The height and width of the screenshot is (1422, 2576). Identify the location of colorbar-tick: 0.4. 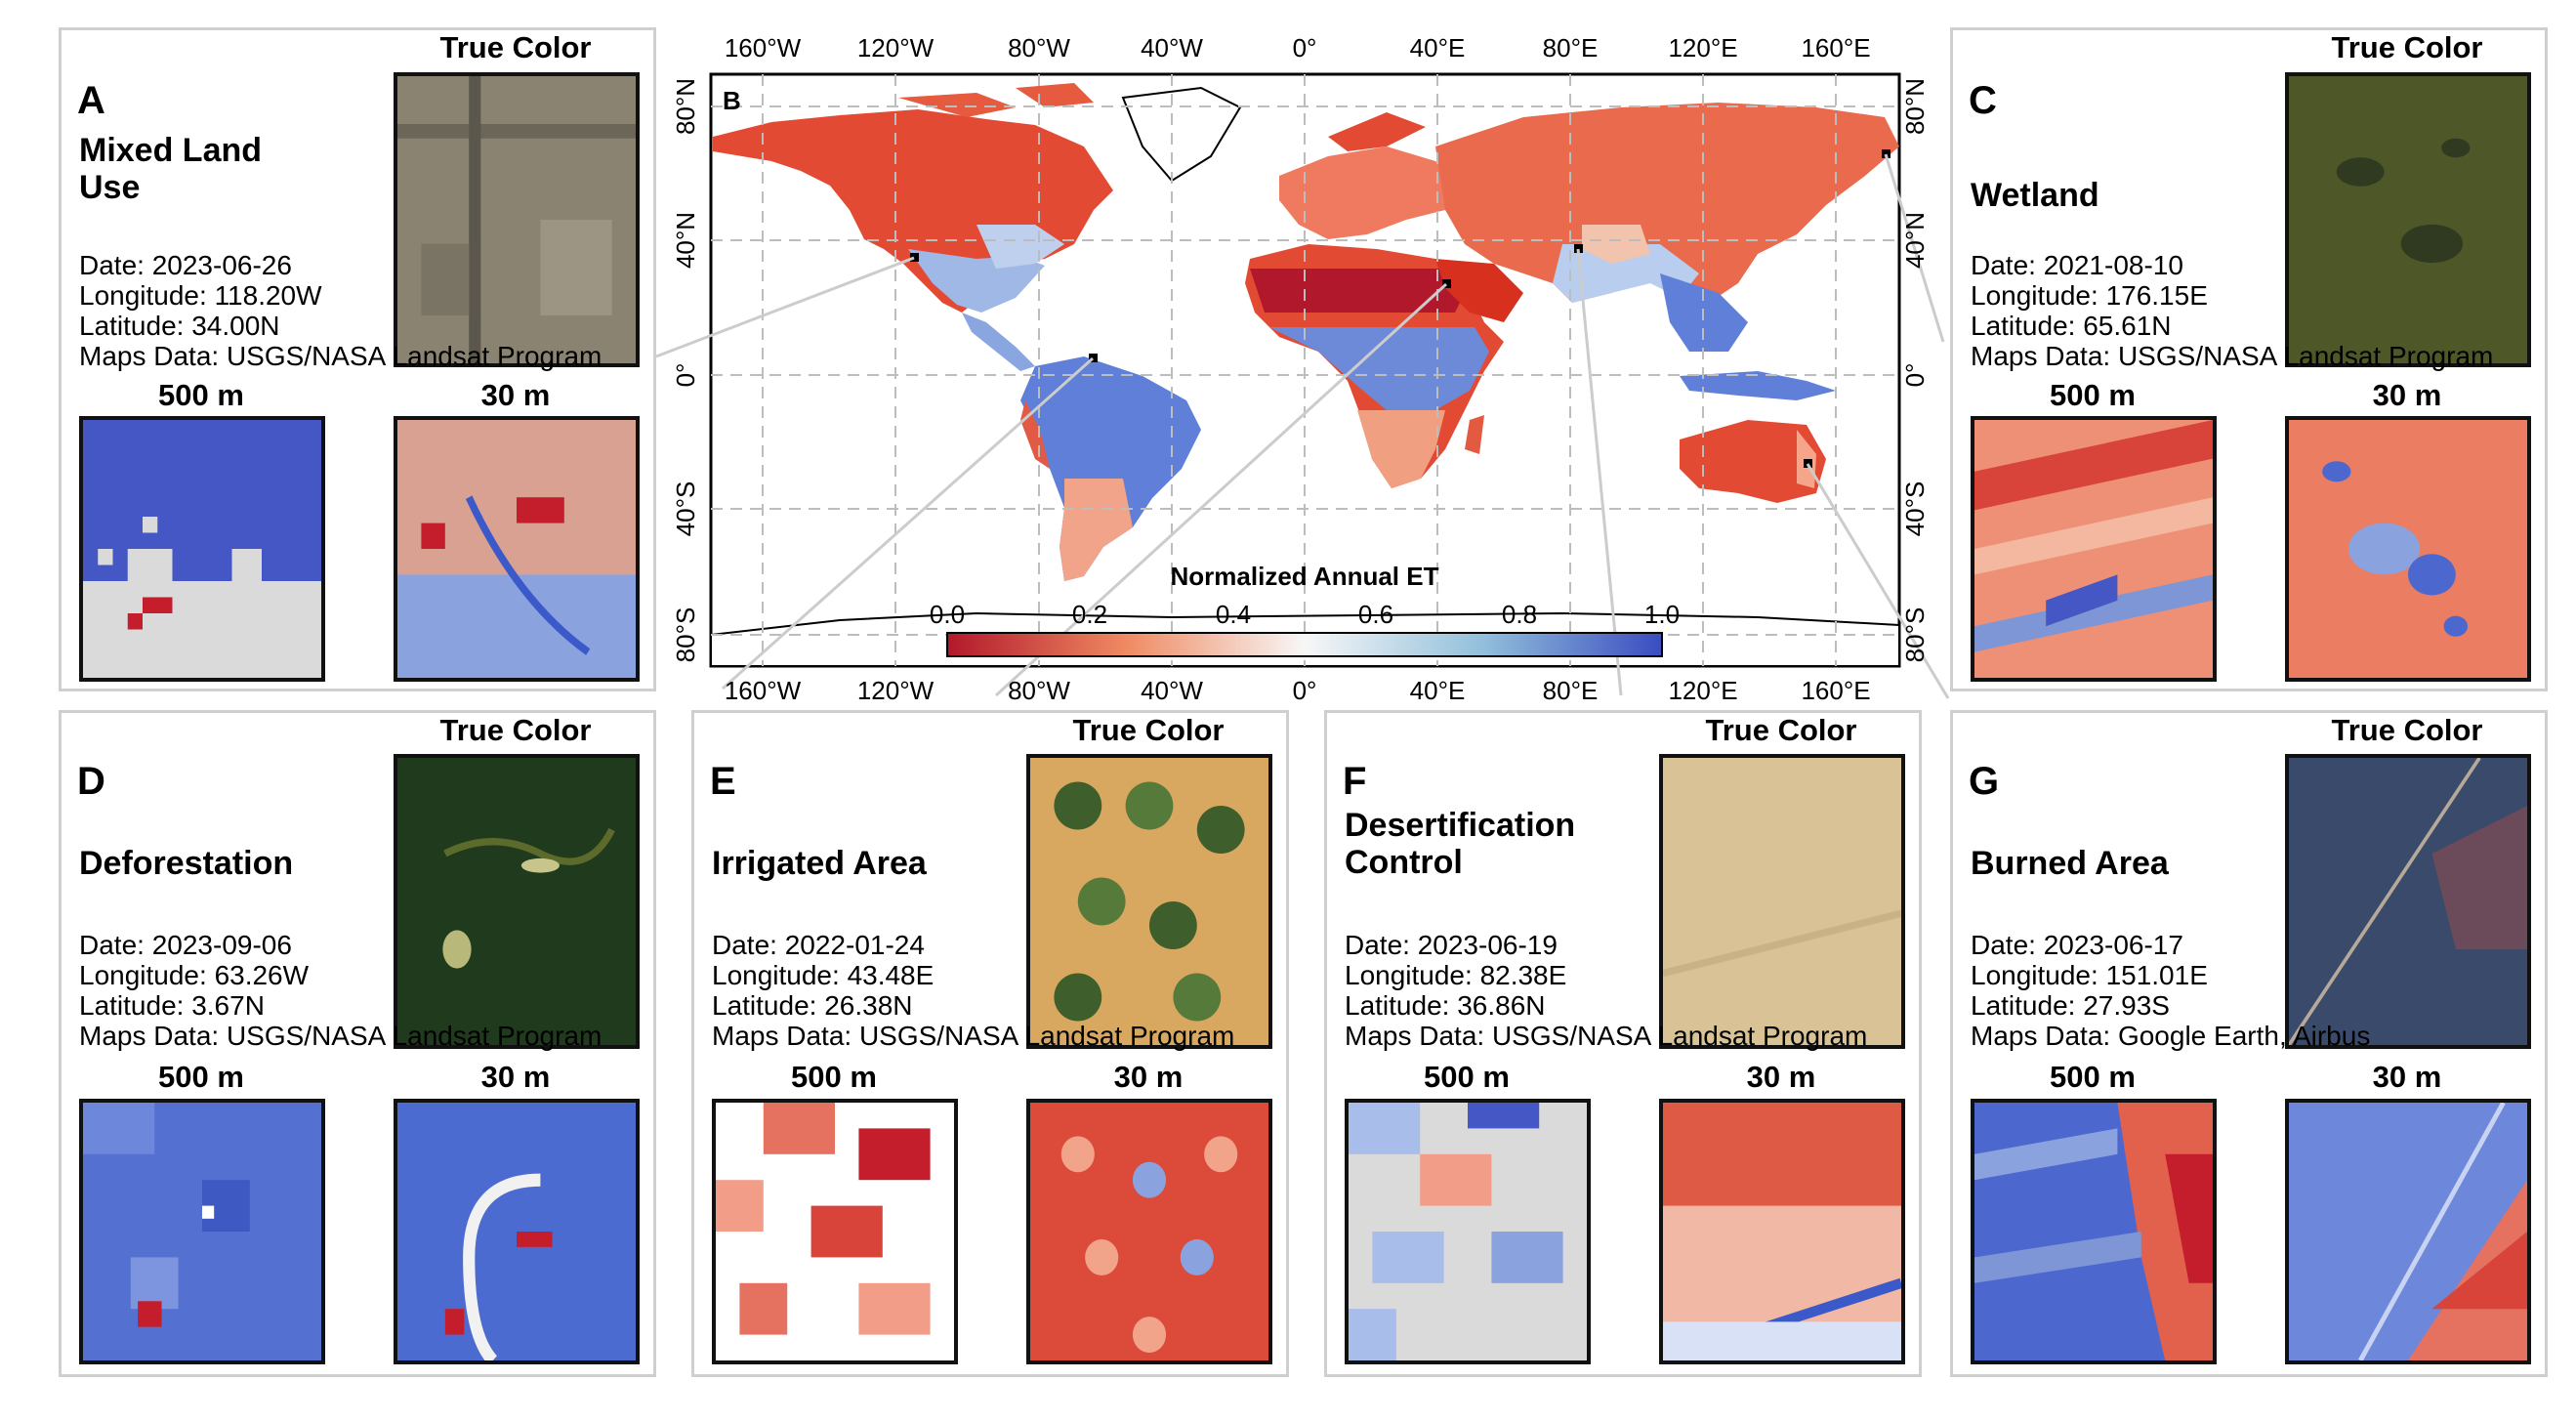
(1234, 614).